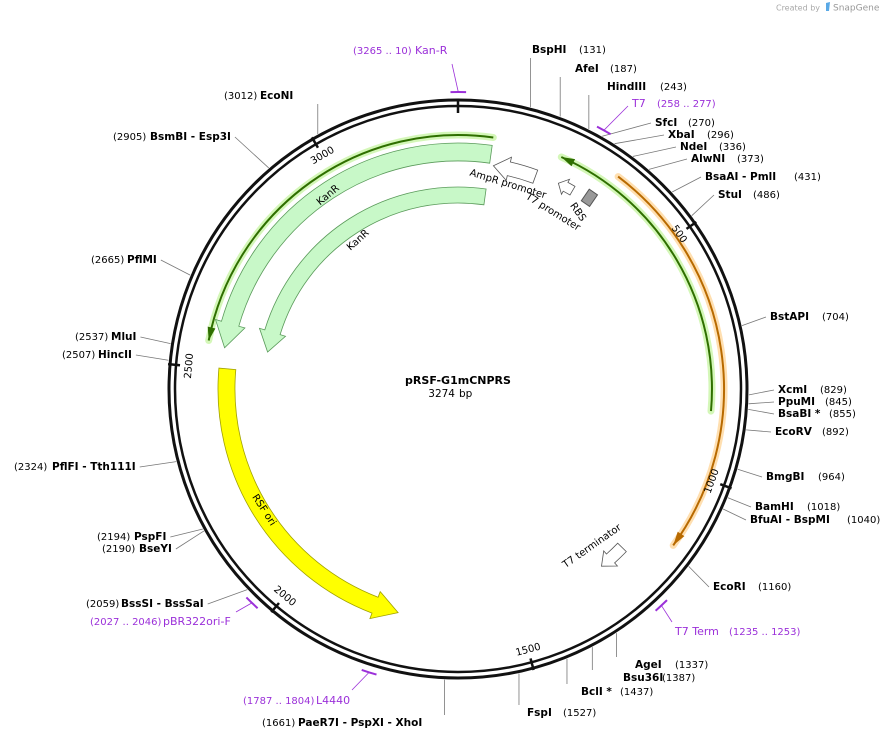 The image size is (893, 739). Describe the element at coordinates (789, 317) in the screenshot. I see `site-name: BstAPI` at that location.